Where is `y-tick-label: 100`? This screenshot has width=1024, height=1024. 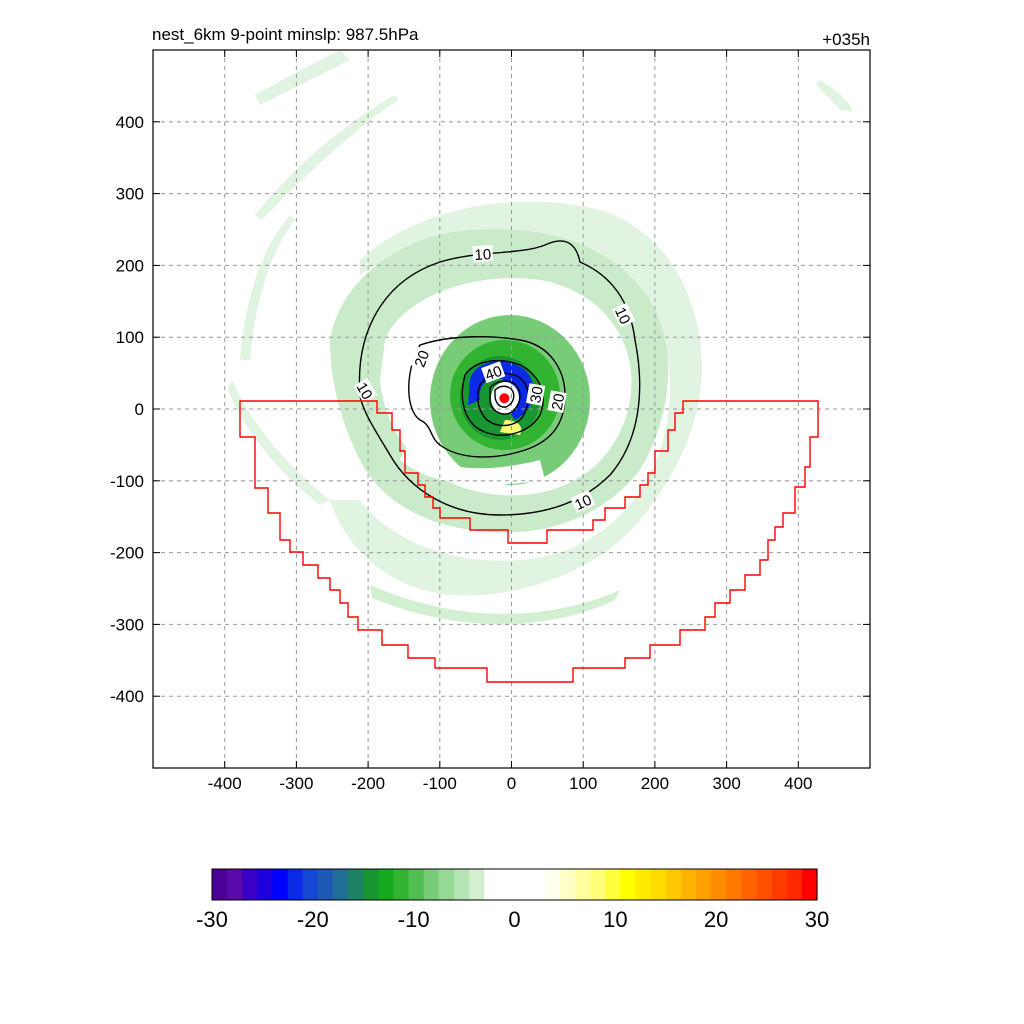
y-tick-label: 100 is located at coordinates (130, 337).